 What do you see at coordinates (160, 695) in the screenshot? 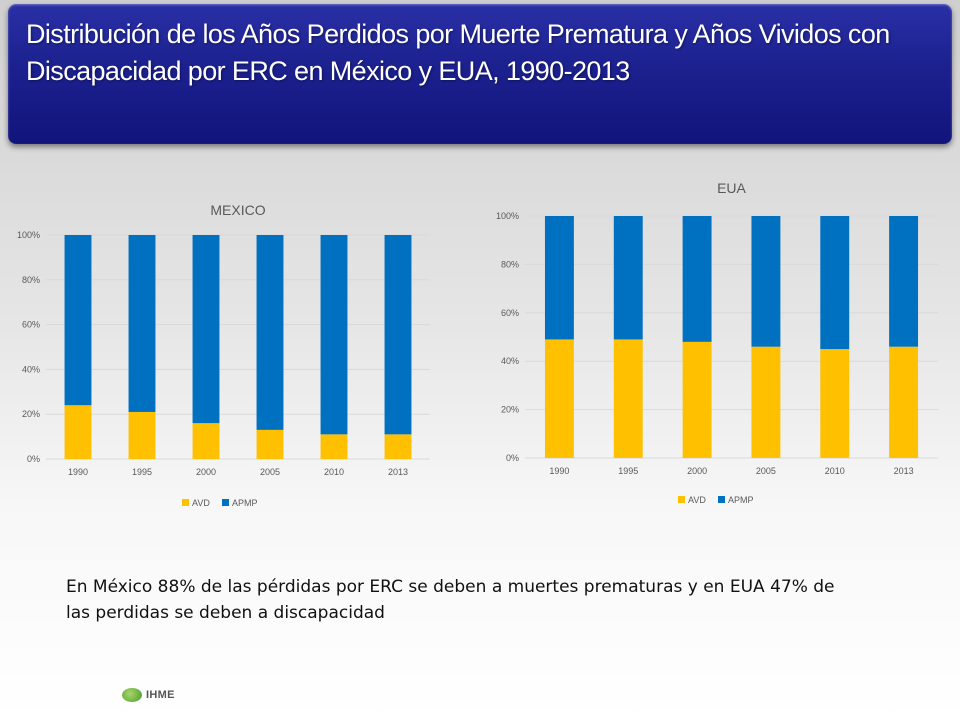
I see `ihme-logo-text: IHME` at bounding box center [160, 695].